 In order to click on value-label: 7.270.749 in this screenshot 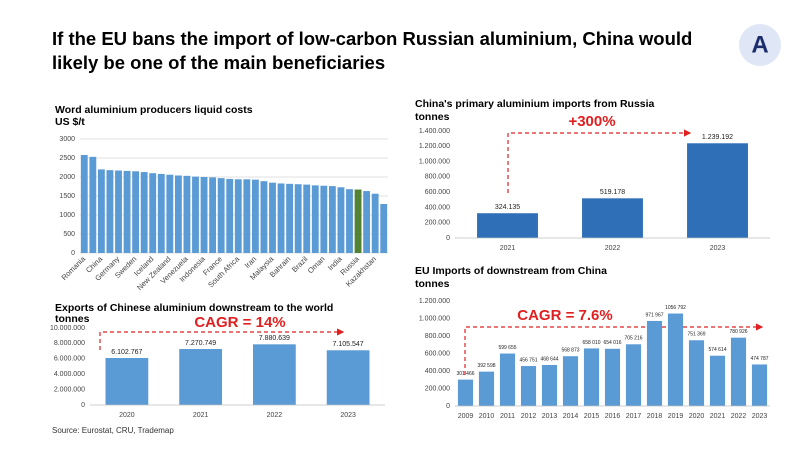, I will do `click(200, 343)`.